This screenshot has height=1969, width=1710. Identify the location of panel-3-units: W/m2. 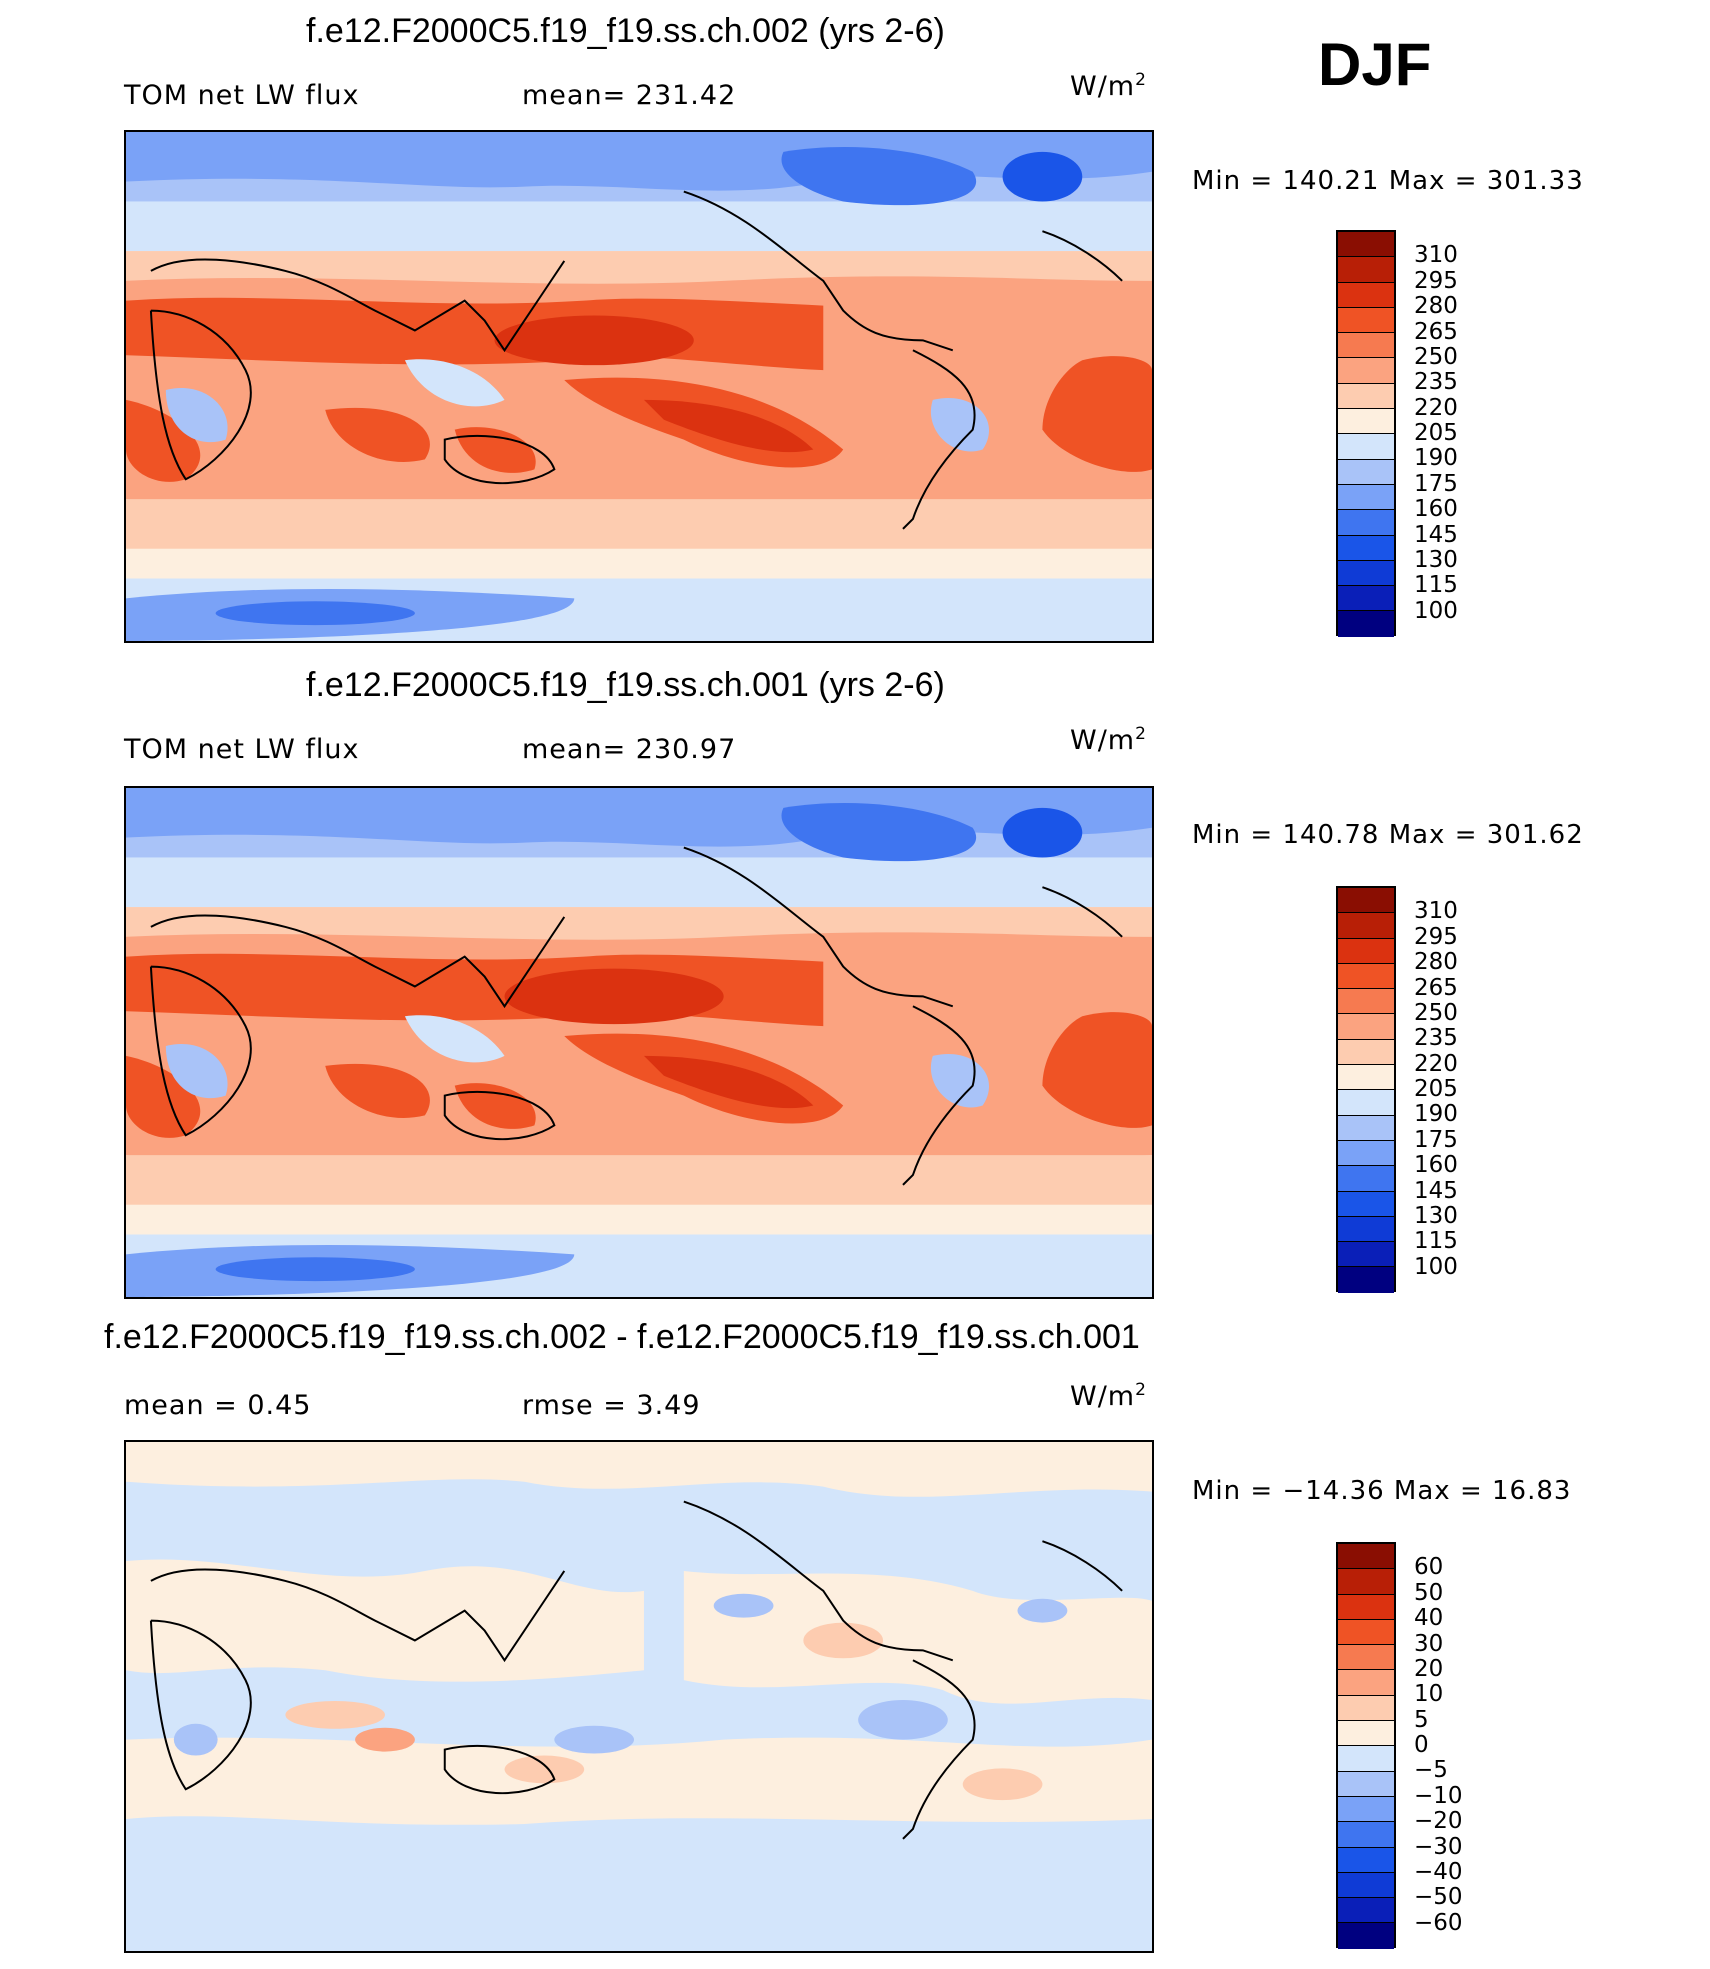
(1108, 1396).